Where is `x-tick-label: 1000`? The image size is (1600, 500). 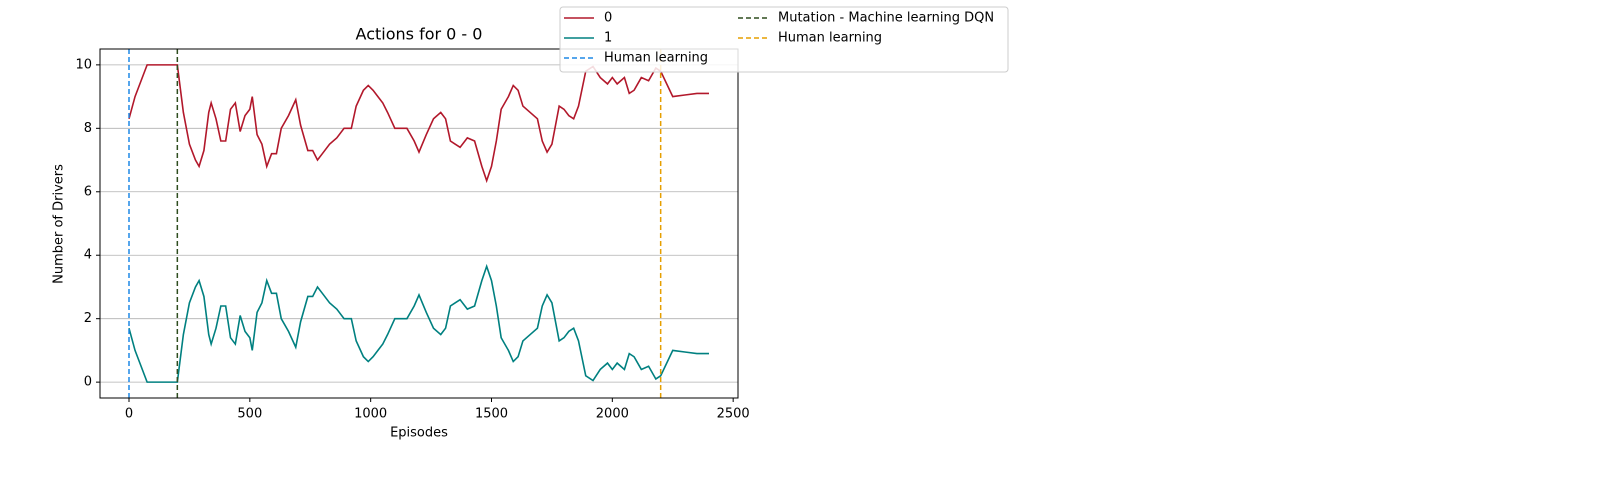 x-tick-label: 1000 is located at coordinates (370, 414).